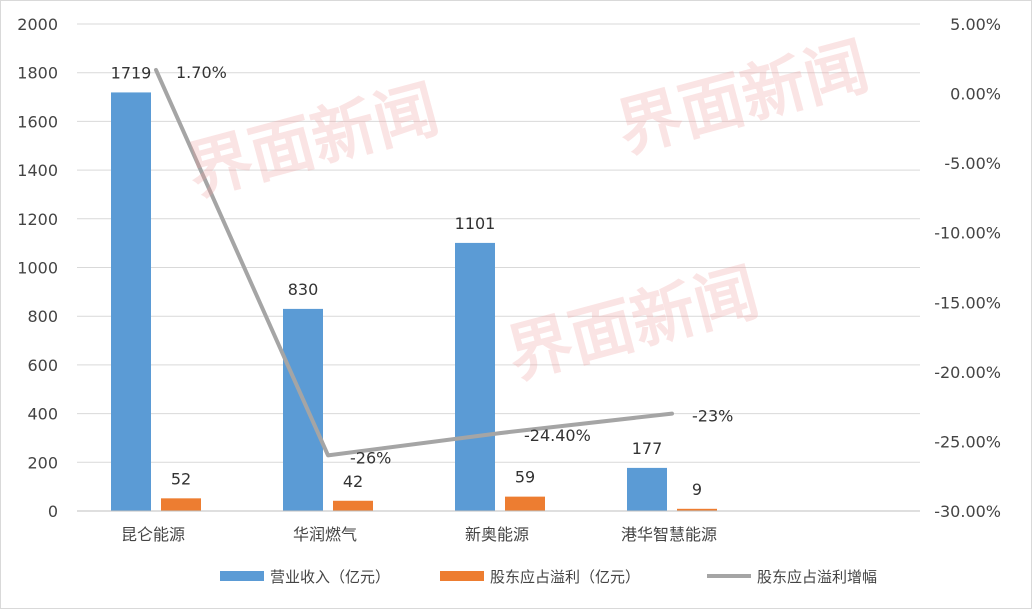 Image resolution: width=1032 pixels, height=609 pixels. Describe the element at coordinates (37, 24) in the screenshot. I see `y-left-tick-label: 2000` at that location.